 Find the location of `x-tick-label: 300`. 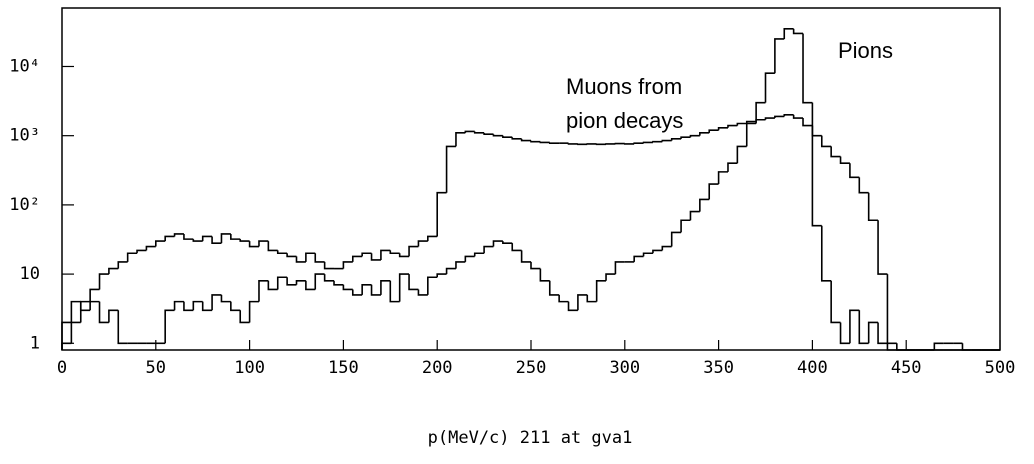

x-tick-label: 300 is located at coordinates (624, 368).